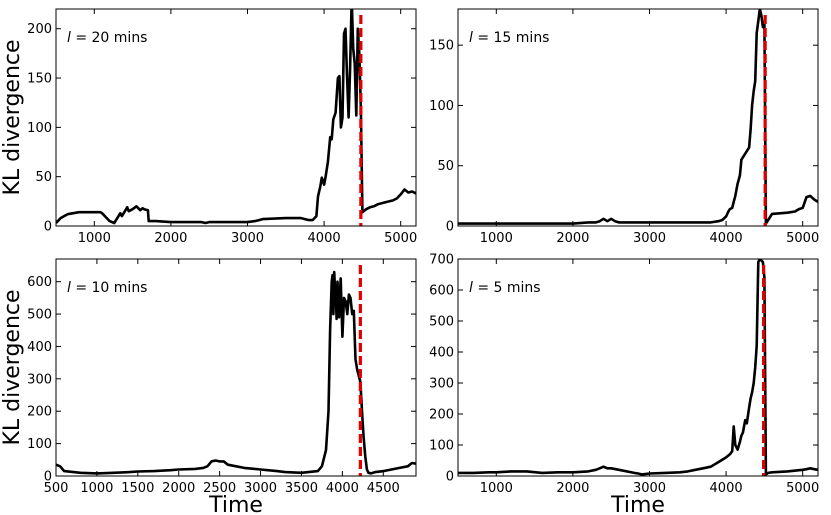  I want to click on panel-label: l = 5 mins, so click(505, 288).